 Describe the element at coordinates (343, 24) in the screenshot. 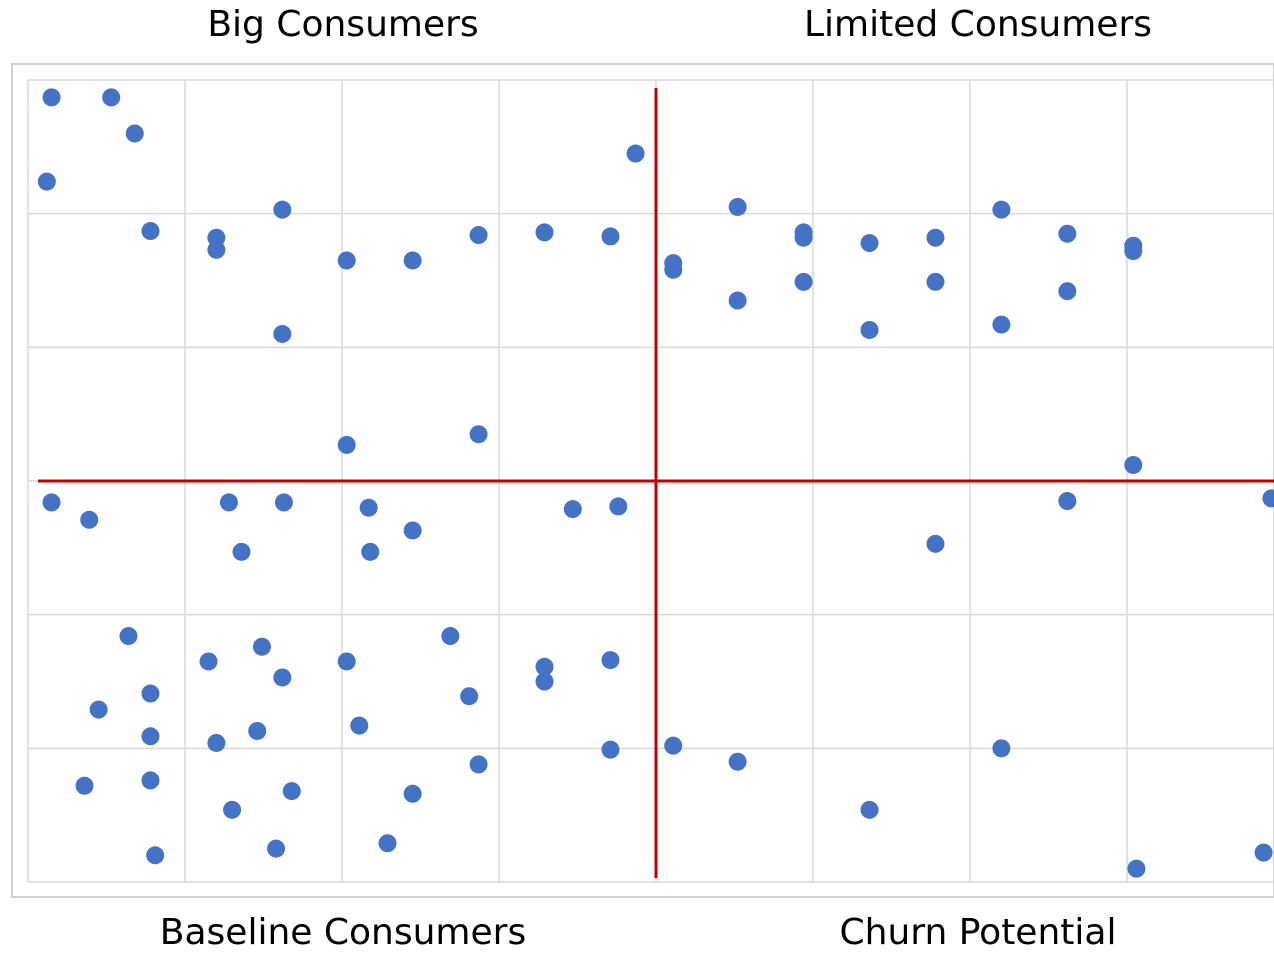

I see `quadrant-label-big-consumers: Big Consumers` at that location.